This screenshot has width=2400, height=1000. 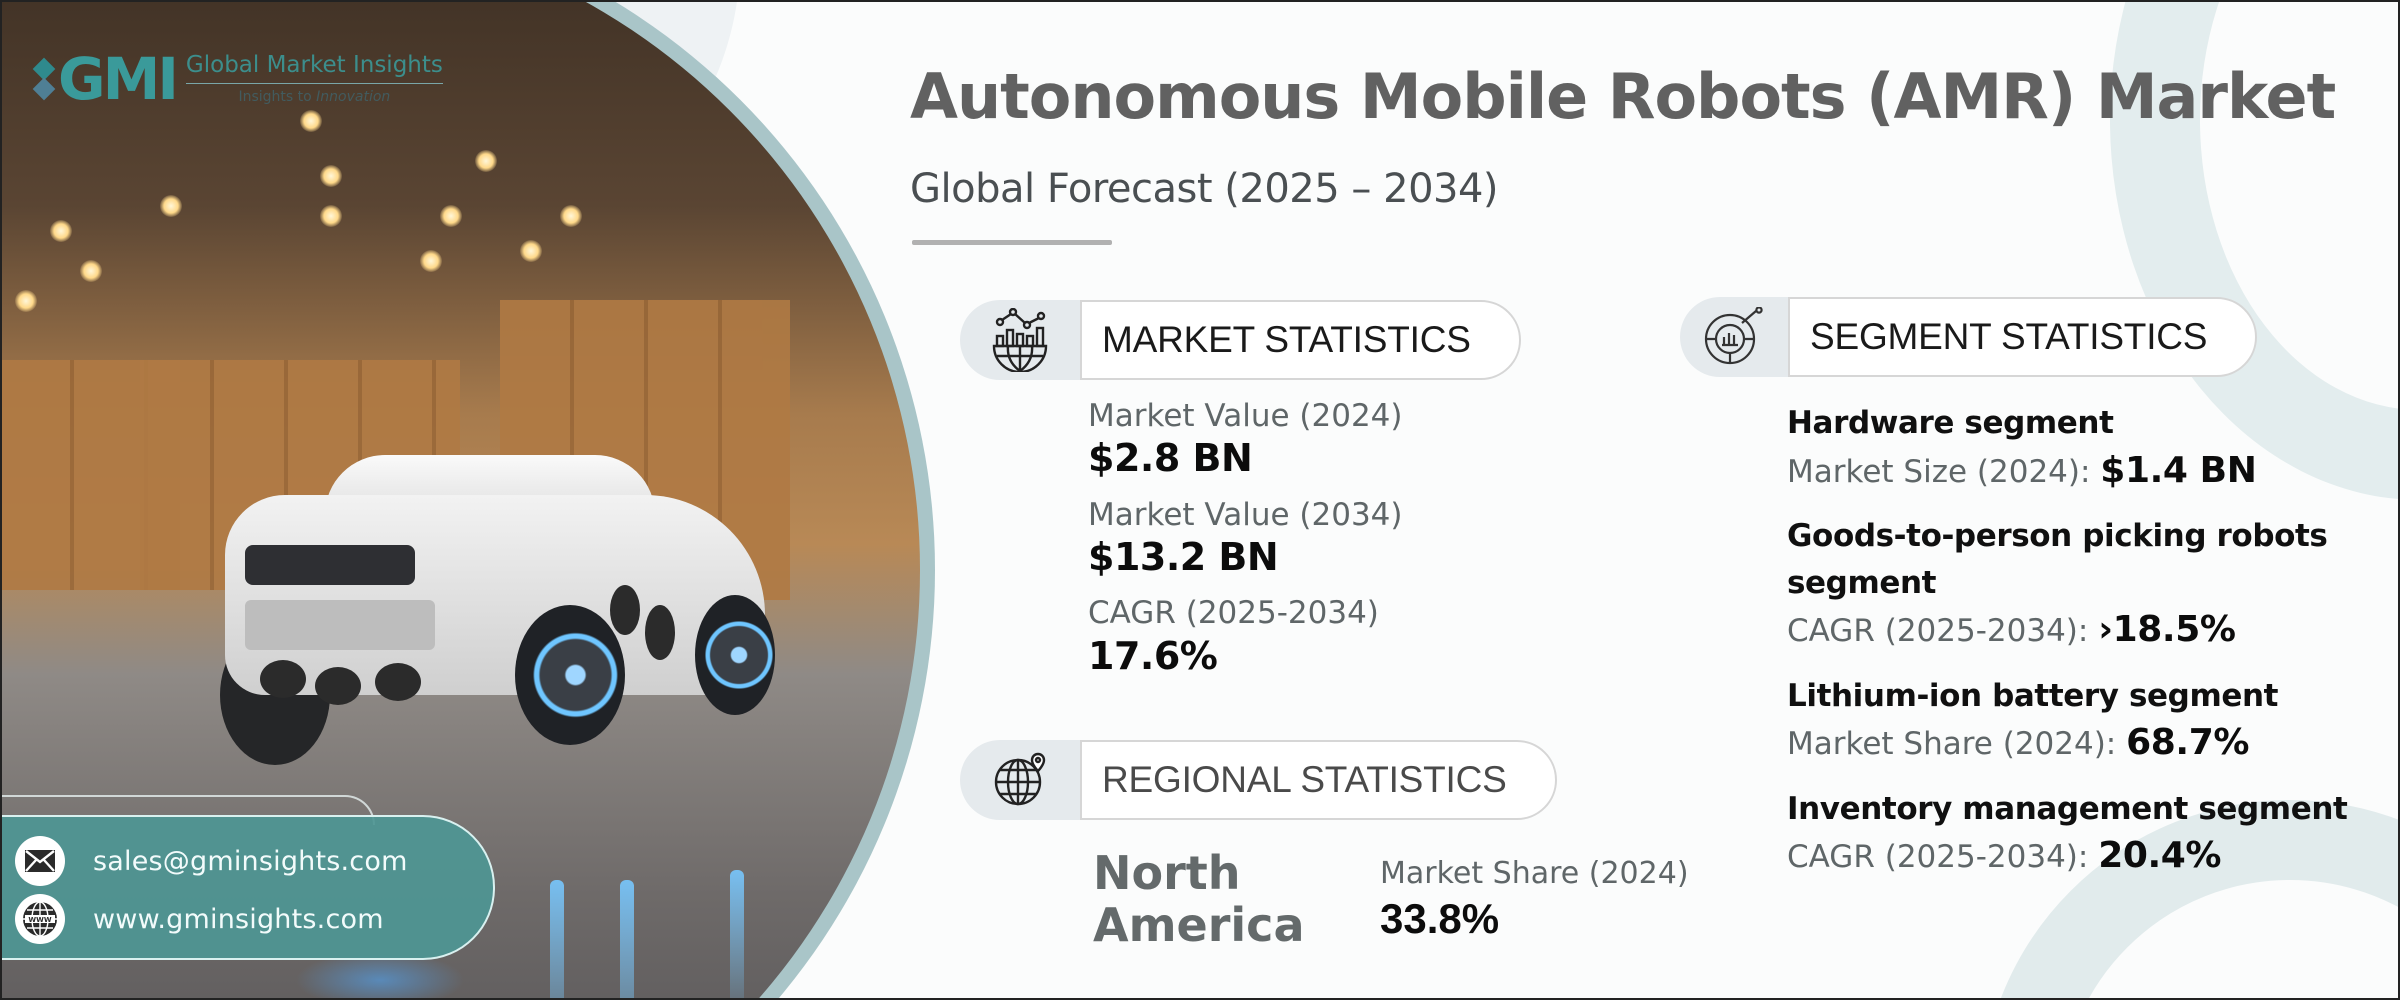 I want to click on segment-statistics-header: SEGMENT STATISTICS, so click(x=1969, y=337).